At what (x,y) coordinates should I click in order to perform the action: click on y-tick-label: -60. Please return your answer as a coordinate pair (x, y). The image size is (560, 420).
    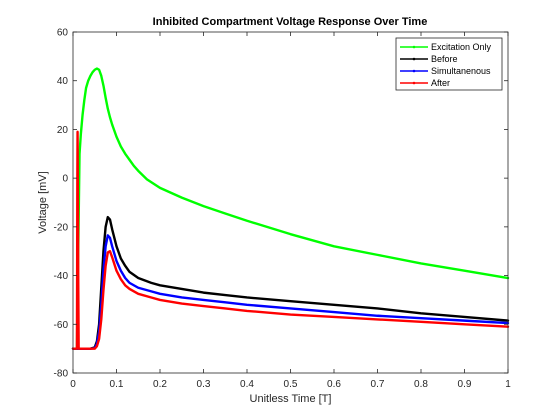
    Looking at the image, I should click on (61, 325).